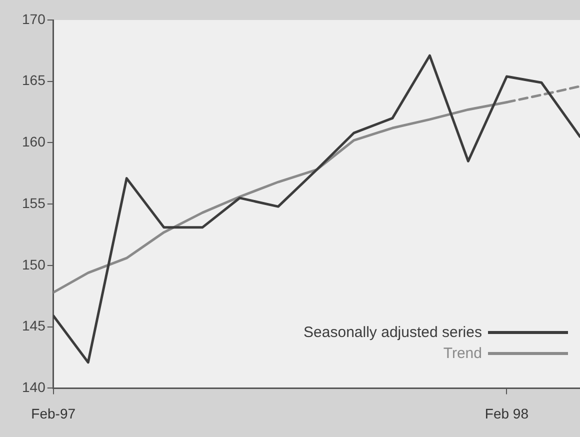  I want to click on x-tick-label: Feb 98, so click(506, 413).